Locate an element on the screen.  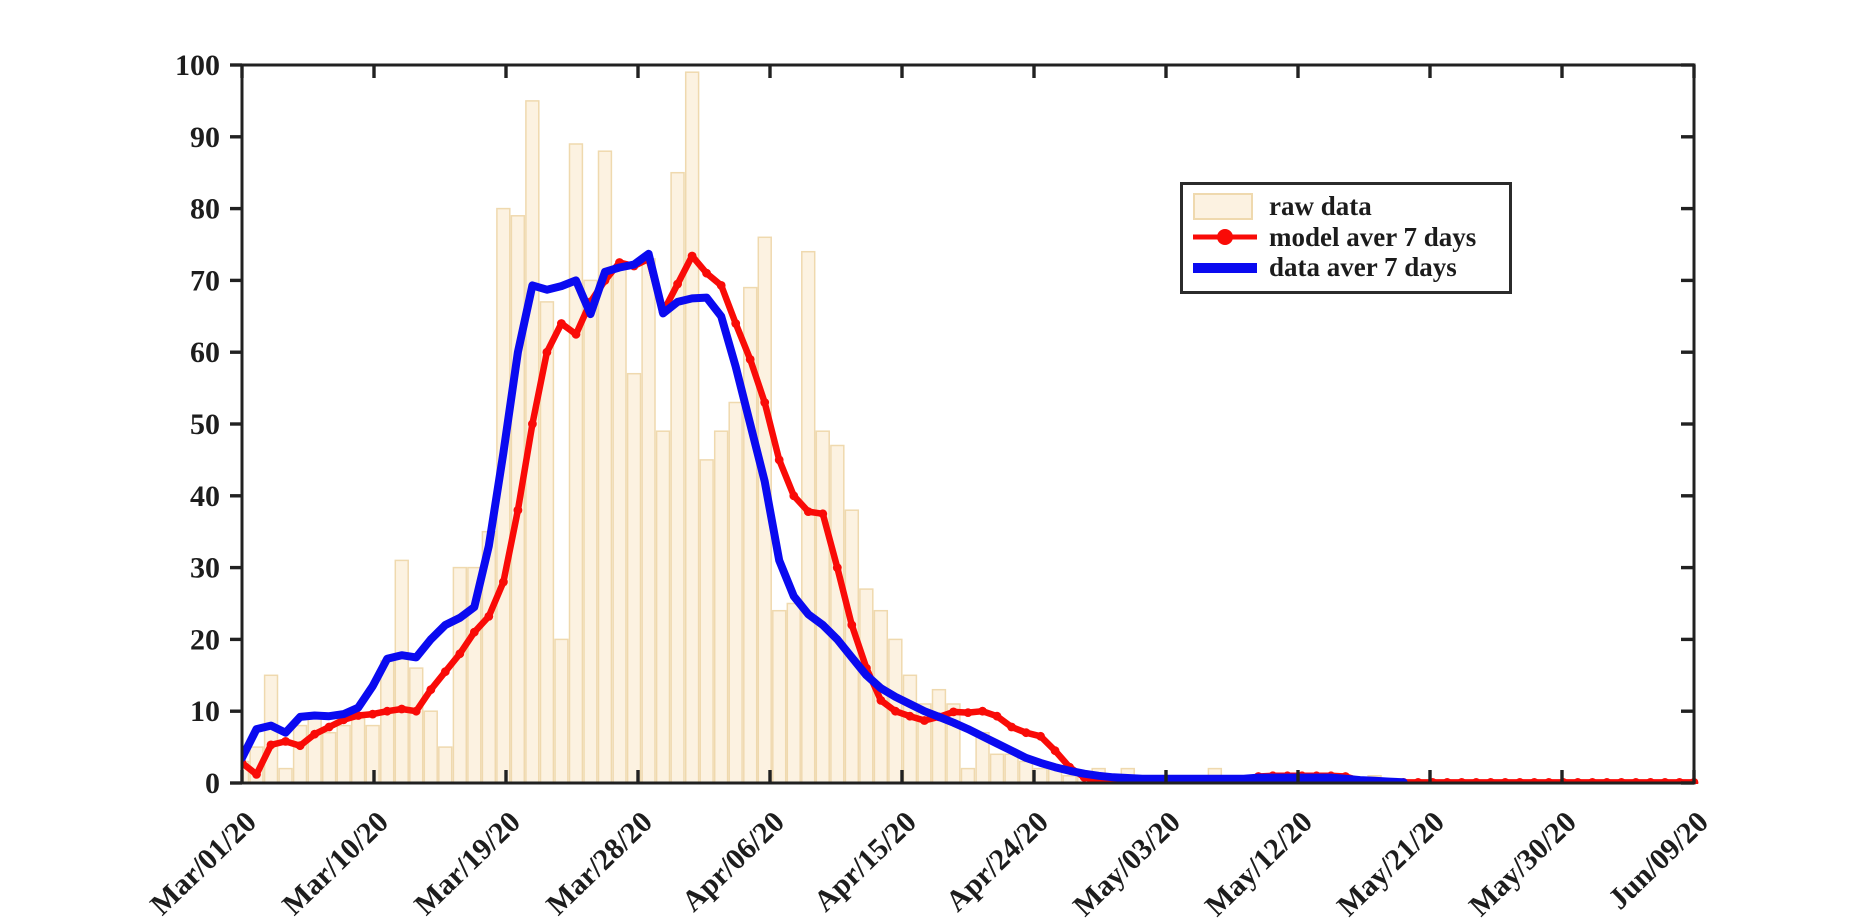
y-tick-label: 60 is located at coordinates (205, 352).